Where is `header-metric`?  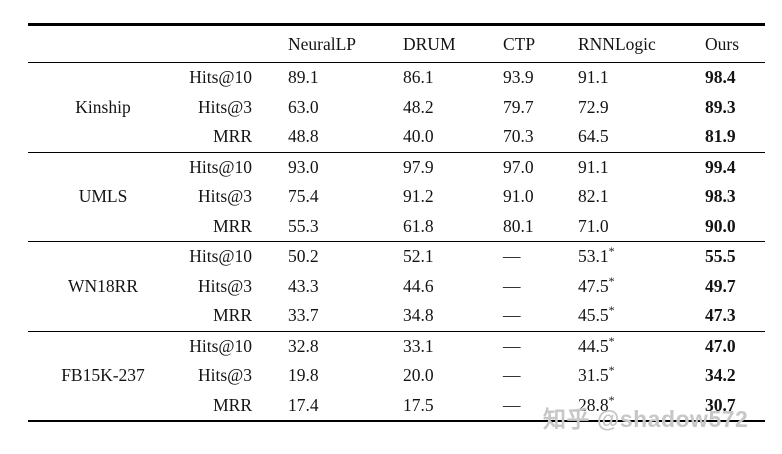
header-metric is located at coordinates (215, 43).